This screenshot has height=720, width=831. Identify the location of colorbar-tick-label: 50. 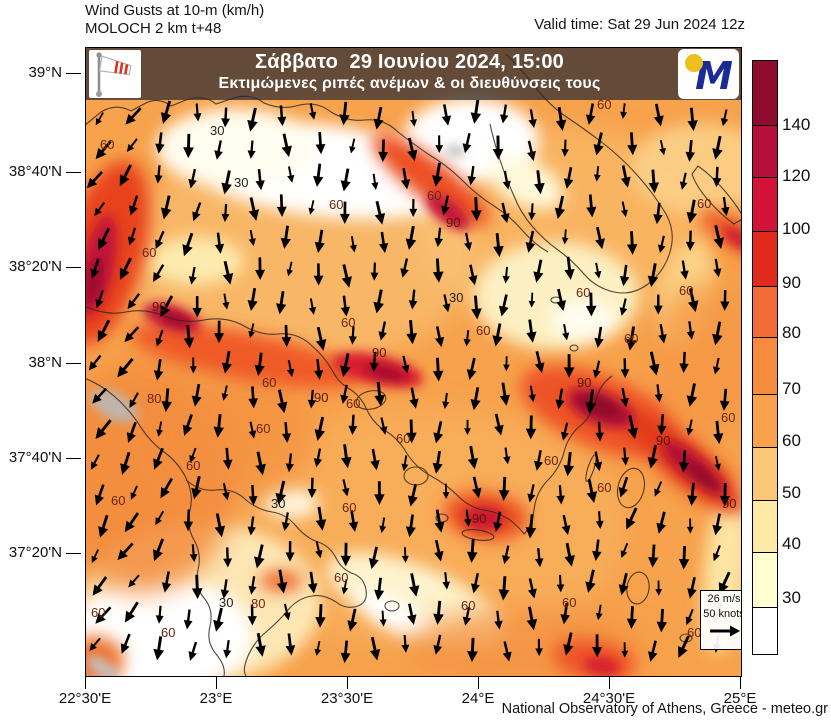
(791, 492).